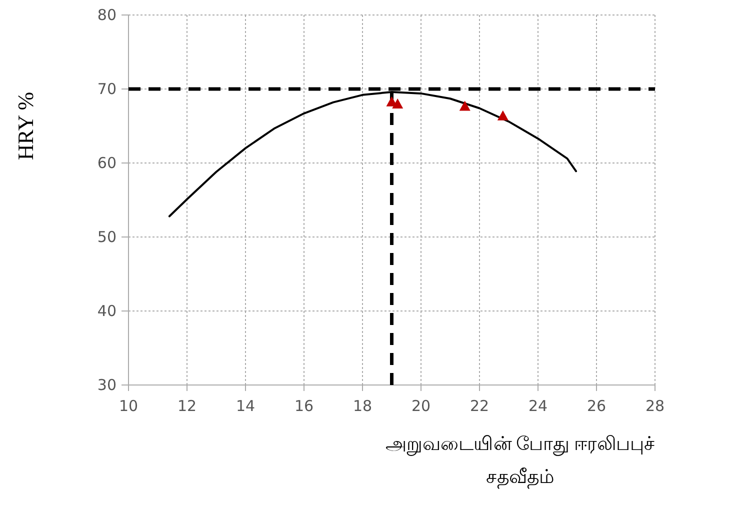 This screenshot has width=748, height=520. What do you see at coordinates (362, 406) in the screenshot?
I see `x-tick-label: 18` at bounding box center [362, 406].